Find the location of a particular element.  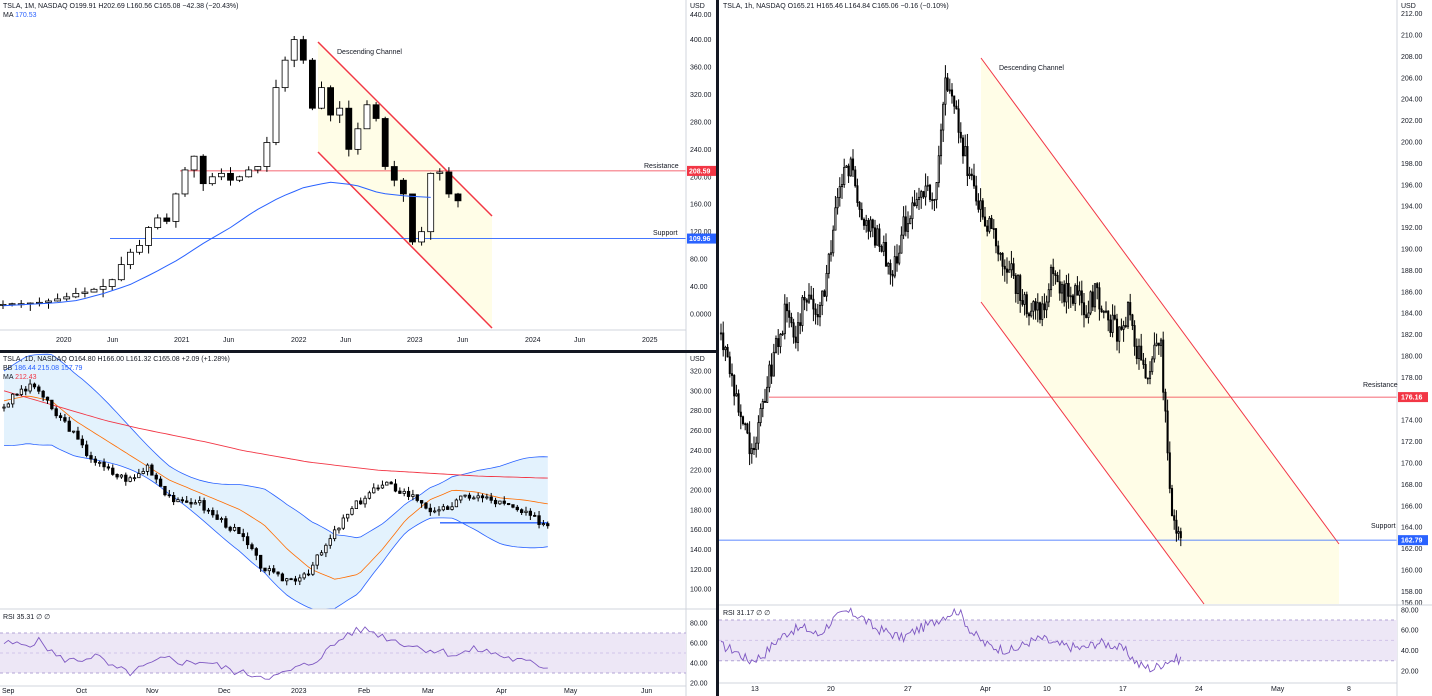

daily-ma-legend: MA 212.43 is located at coordinates (116, 377).